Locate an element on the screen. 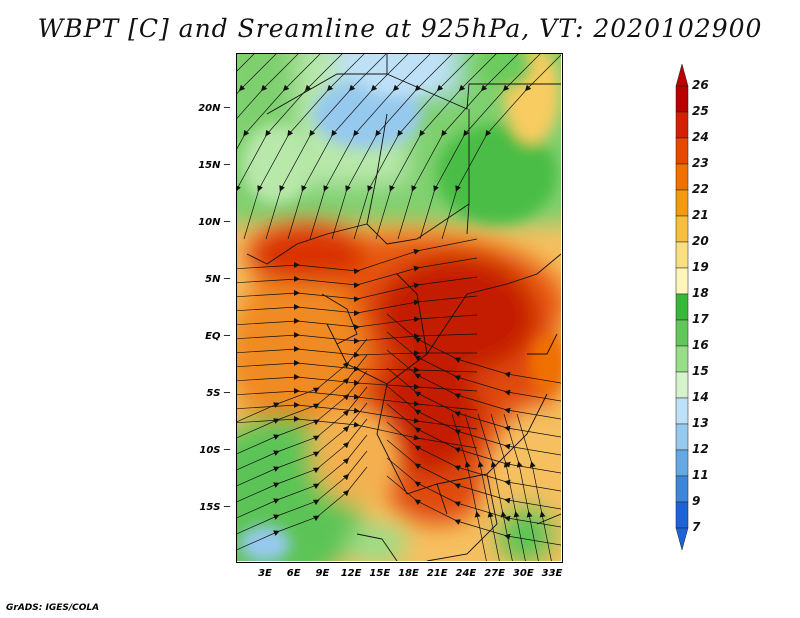 Image resolution: width=800 pixels, height=618 pixels. lon-label-30e: 30E is located at coordinates (523, 573).